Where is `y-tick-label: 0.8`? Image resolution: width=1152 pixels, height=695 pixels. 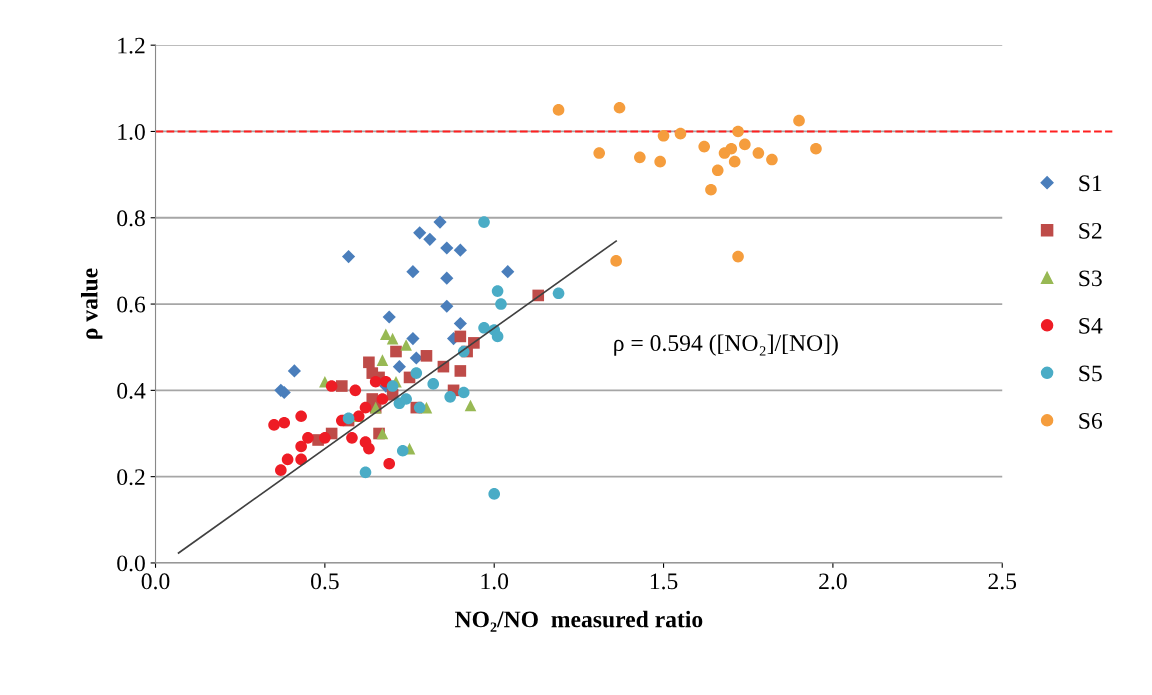
y-tick-label: 0.8 is located at coordinates (131, 218).